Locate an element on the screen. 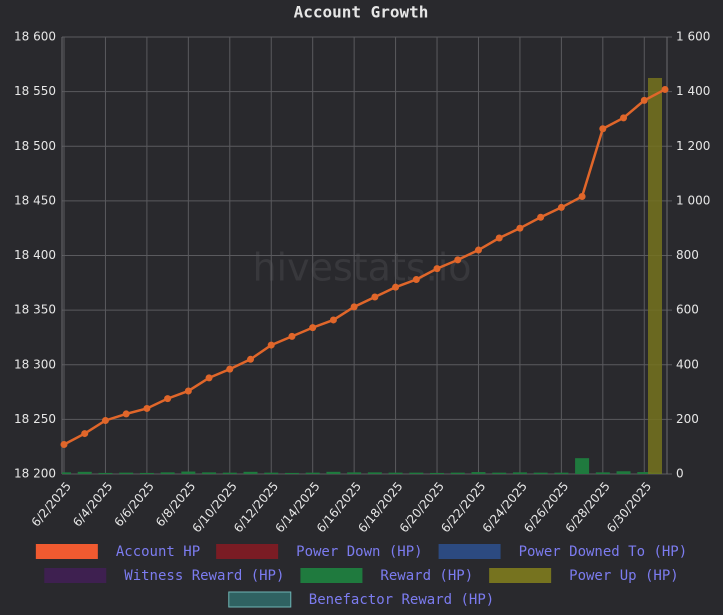 The image size is (723, 615). legend-item: Reward (HP) is located at coordinates (386, 576).